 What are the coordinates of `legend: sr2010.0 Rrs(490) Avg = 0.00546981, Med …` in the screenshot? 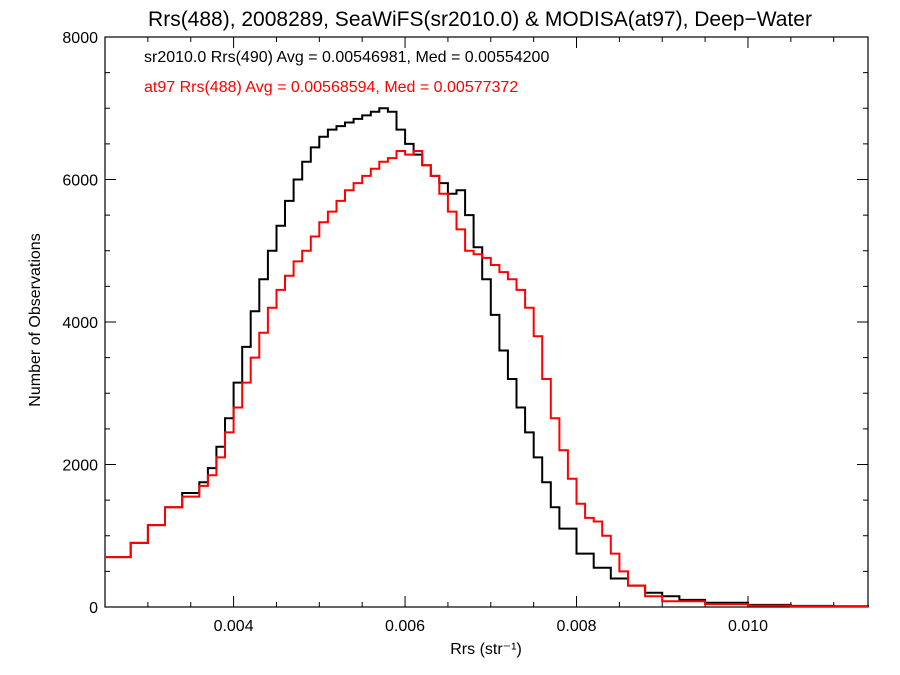 It's located at (346, 72).